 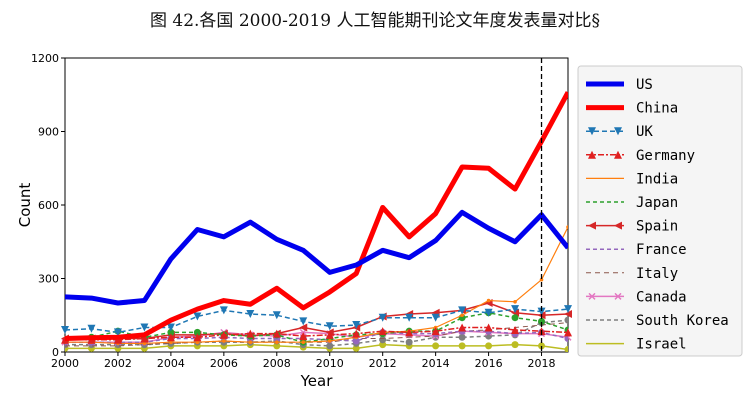 I want to click on legend-label-japan: Japan, so click(x=657, y=203).